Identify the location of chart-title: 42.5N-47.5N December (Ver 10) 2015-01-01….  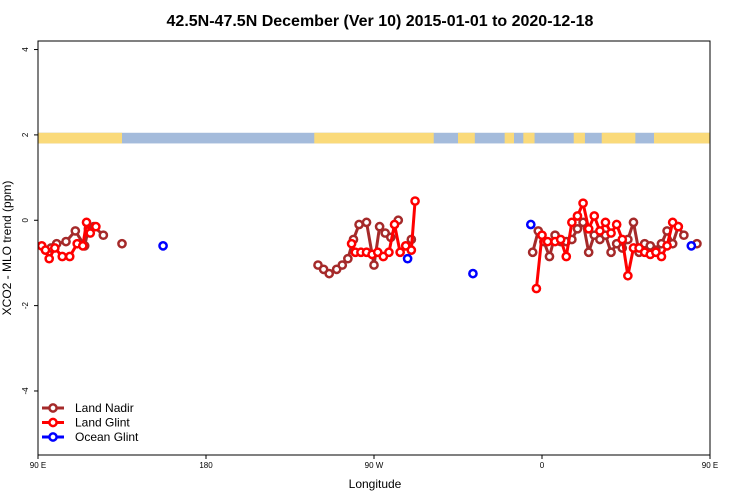
(380, 21).